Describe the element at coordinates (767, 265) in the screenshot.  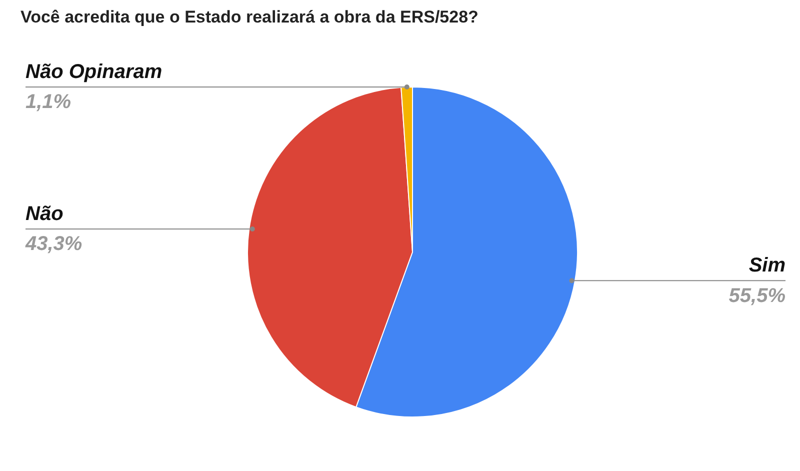
I see `slice-label: Sim` at that location.